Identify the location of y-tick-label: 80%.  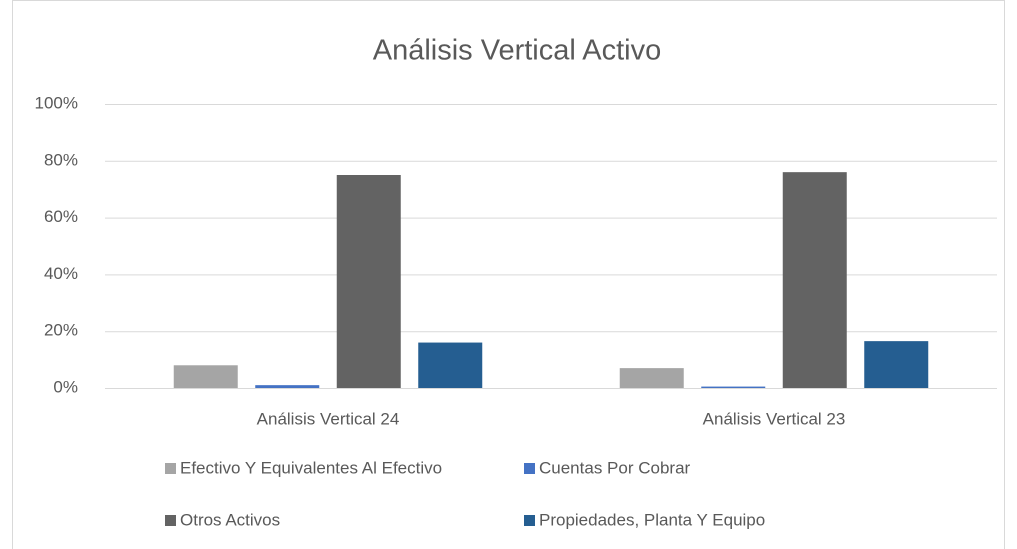
(61, 159).